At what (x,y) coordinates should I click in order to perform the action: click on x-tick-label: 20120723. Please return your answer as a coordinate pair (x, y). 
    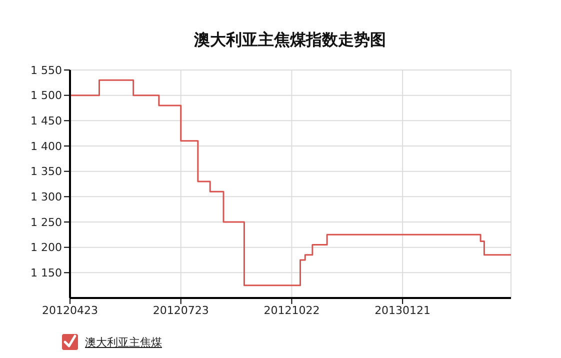
    Looking at the image, I should click on (180, 310).